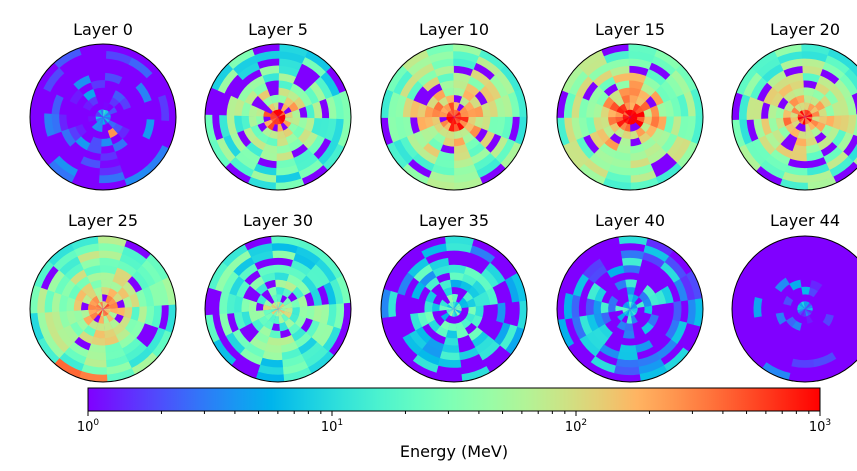 The width and height of the screenshot is (857, 471). What do you see at coordinates (103, 220) in the screenshot?
I see `panel-title: Layer 25` at bounding box center [103, 220].